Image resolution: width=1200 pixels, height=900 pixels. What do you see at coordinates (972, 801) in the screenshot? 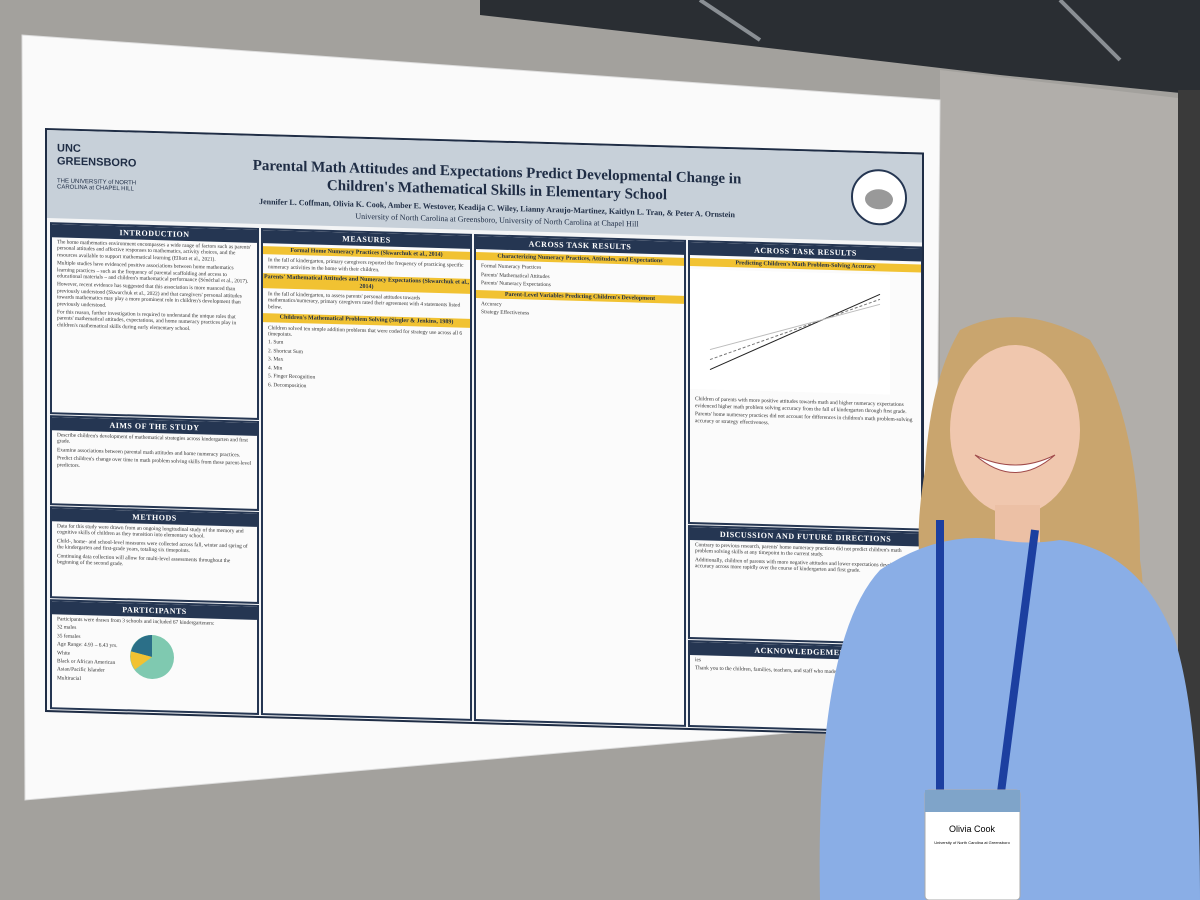
I see `badge-top` at bounding box center [972, 801].